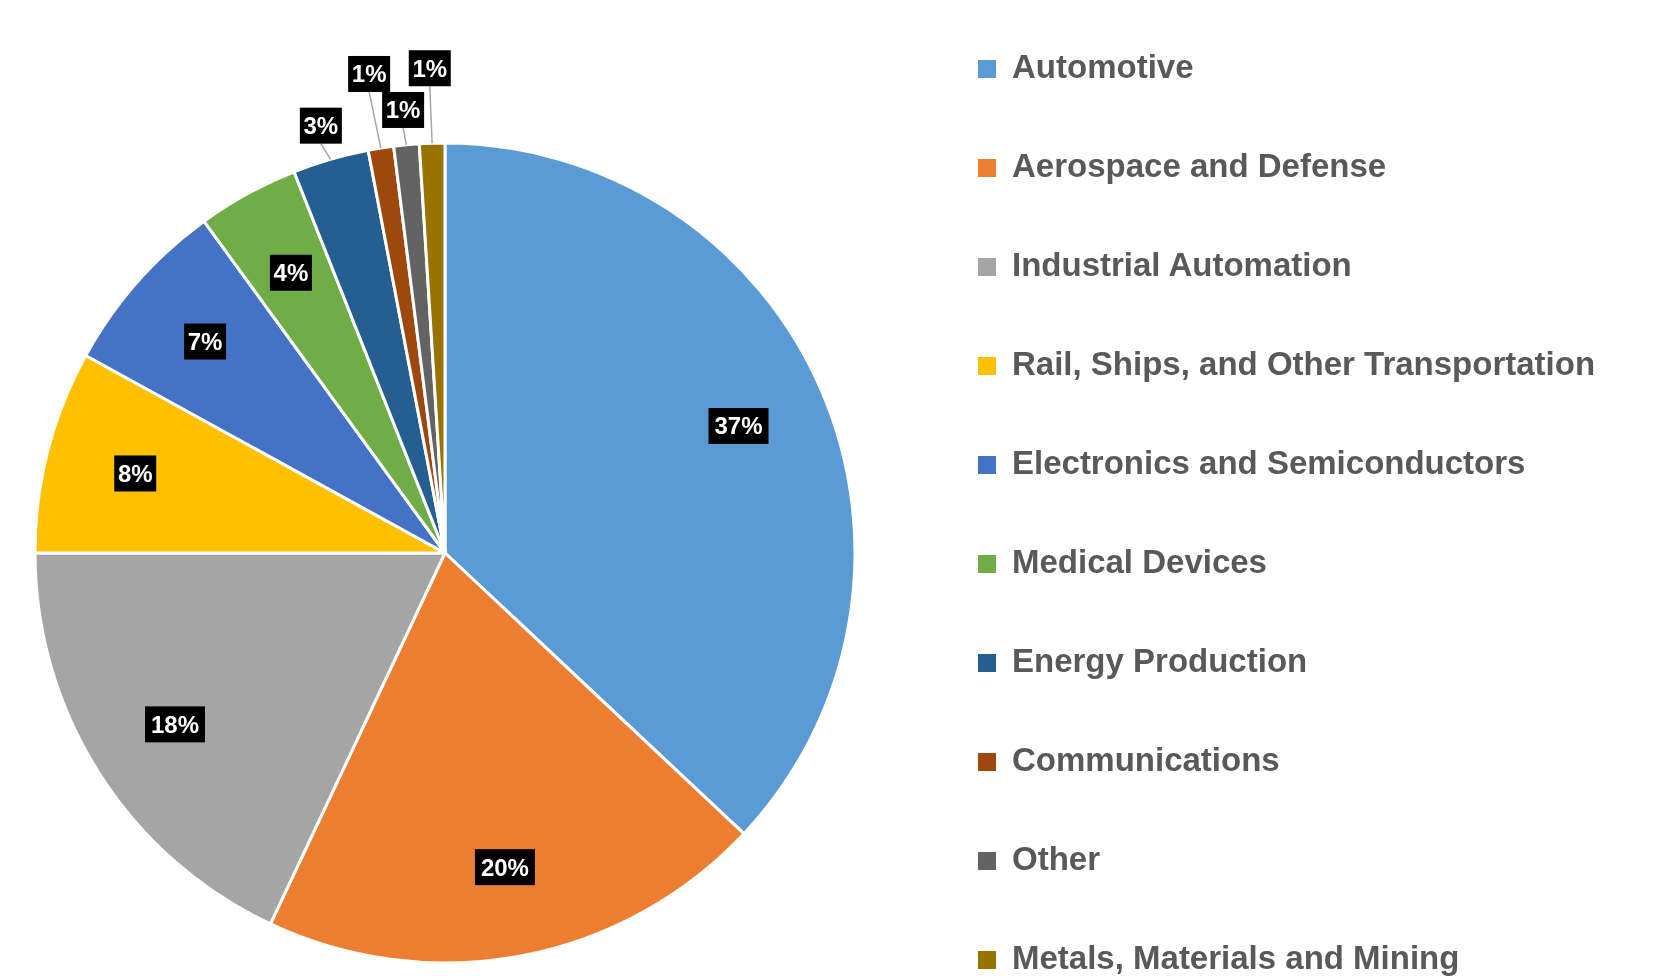 The height and width of the screenshot is (976, 1673). What do you see at coordinates (1146, 760) in the screenshot?
I see `legend-label: Communications` at bounding box center [1146, 760].